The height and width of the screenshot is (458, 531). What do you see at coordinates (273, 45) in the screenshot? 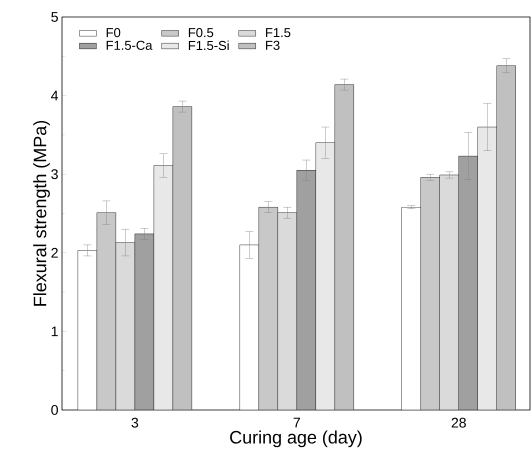
I see `legend-label: F3` at bounding box center [273, 45].